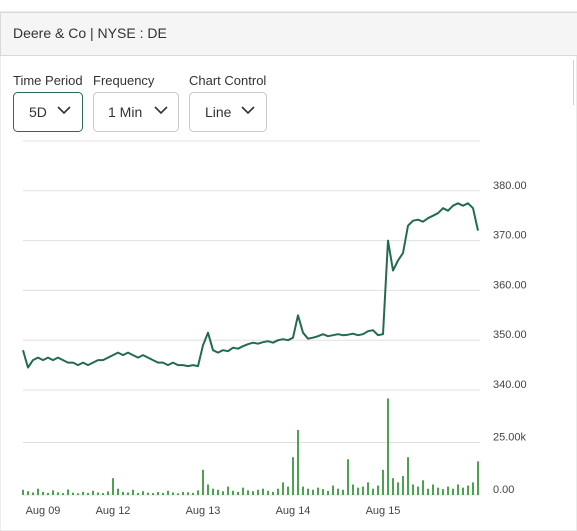 This screenshot has height=531, width=577. Describe the element at coordinates (510, 236) in the screenshot. I see `y-tick-label: 370.00` at that location.